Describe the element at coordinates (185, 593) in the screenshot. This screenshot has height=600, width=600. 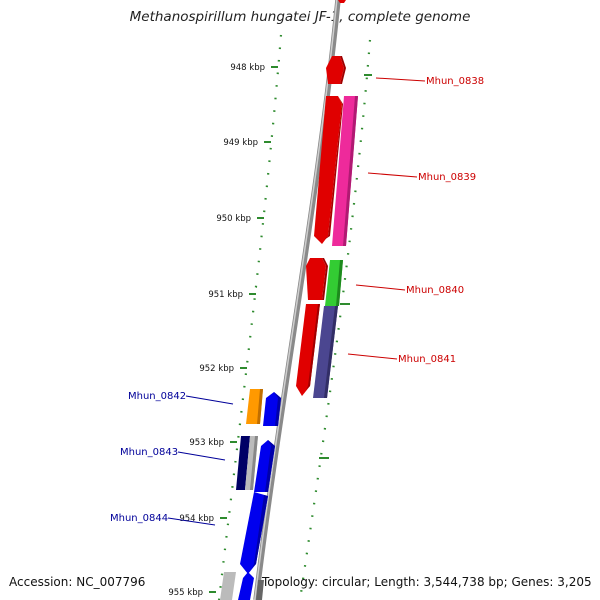
I see `tick-label: 955 kbp` at that location.